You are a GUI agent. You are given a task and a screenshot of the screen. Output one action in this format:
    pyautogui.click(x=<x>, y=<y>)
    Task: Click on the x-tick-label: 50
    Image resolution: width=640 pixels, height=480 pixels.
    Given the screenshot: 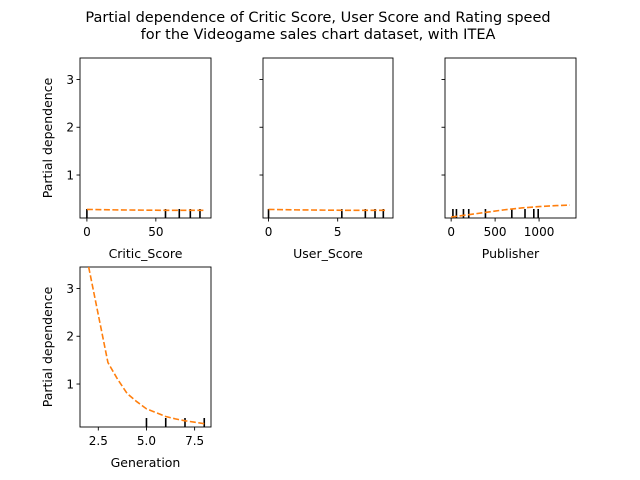 What is the action you would take?
    pyautogui.click(x=155, y=232)
    